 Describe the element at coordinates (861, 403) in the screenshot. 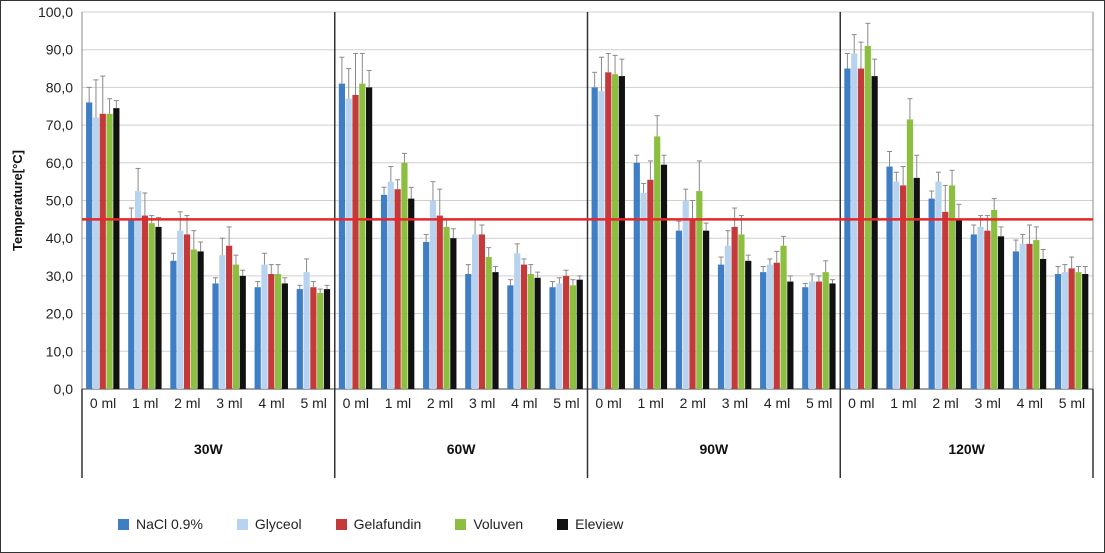

I see `x-tick-label: 0 ml` at that location.